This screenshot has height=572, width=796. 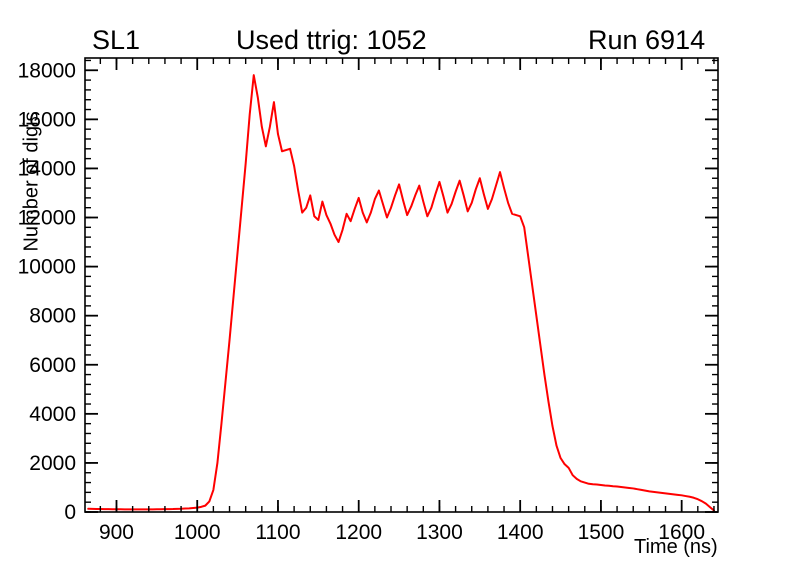 What do you see at coordinates (681, 532) in the screenshot?
I see `x-tick-label: 1600` at bounding box center [681, 532].